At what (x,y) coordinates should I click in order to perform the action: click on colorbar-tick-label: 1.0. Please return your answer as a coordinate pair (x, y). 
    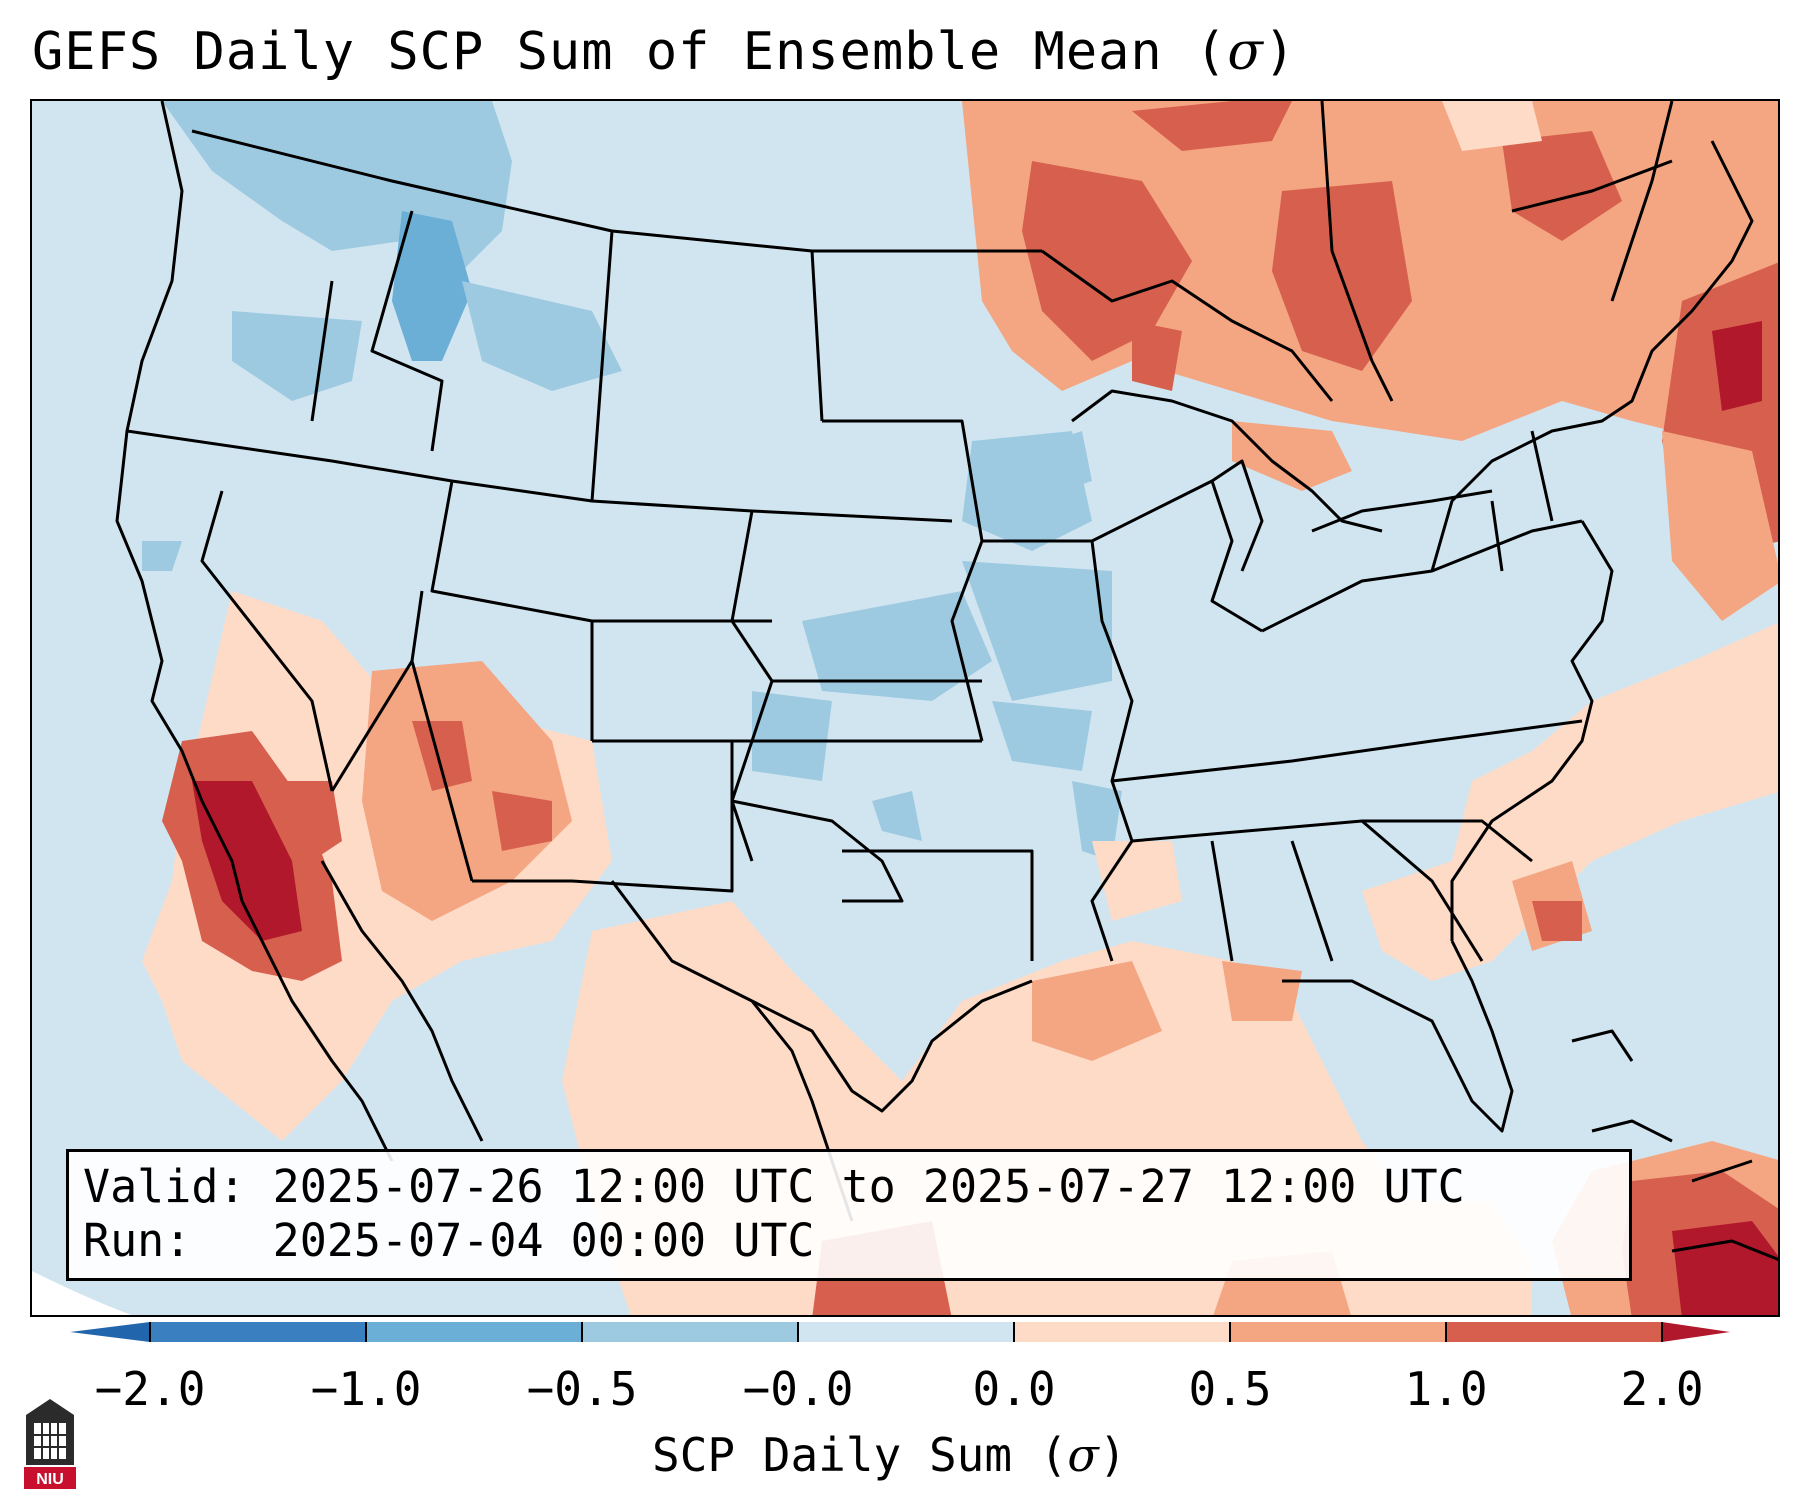
    Looking at the image, I should click on (1446, 1389).